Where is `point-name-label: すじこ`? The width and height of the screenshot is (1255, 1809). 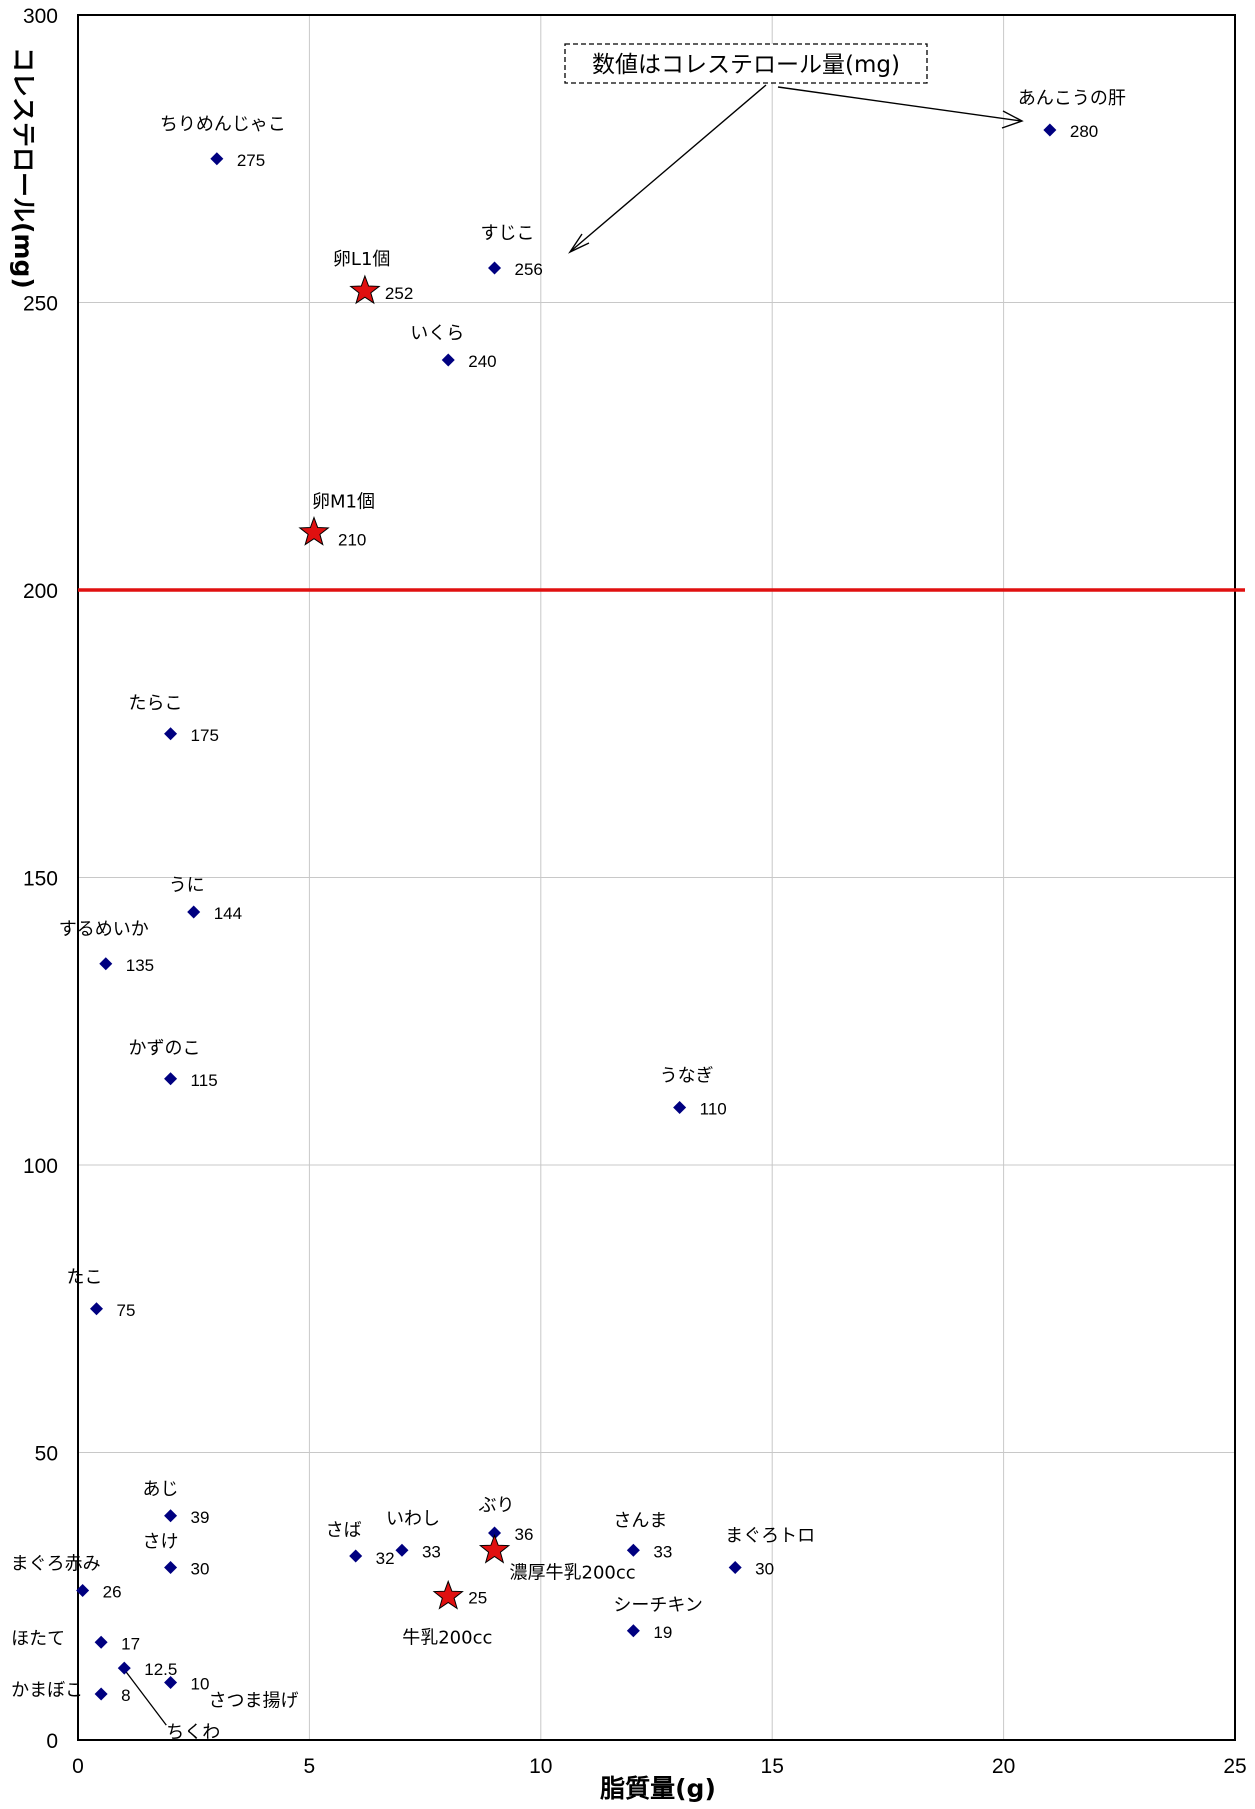
point-name-label: すじこ is located at coordinates (508, 233).